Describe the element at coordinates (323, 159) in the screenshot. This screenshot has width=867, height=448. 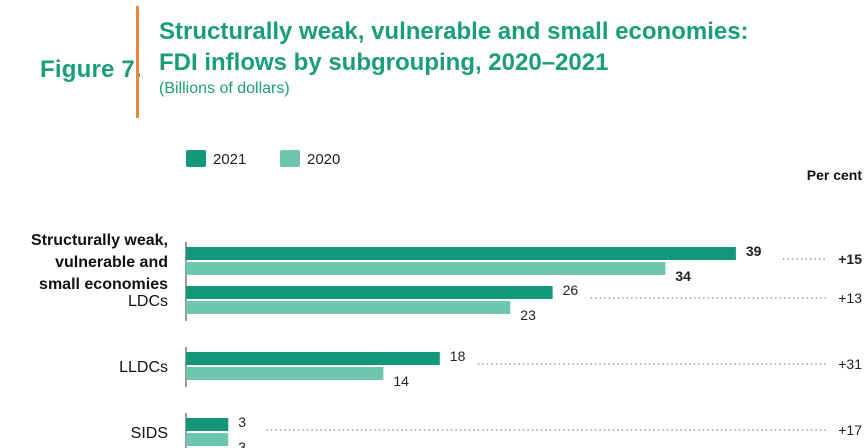
I see `legend-label-2020: 2020` at that location.